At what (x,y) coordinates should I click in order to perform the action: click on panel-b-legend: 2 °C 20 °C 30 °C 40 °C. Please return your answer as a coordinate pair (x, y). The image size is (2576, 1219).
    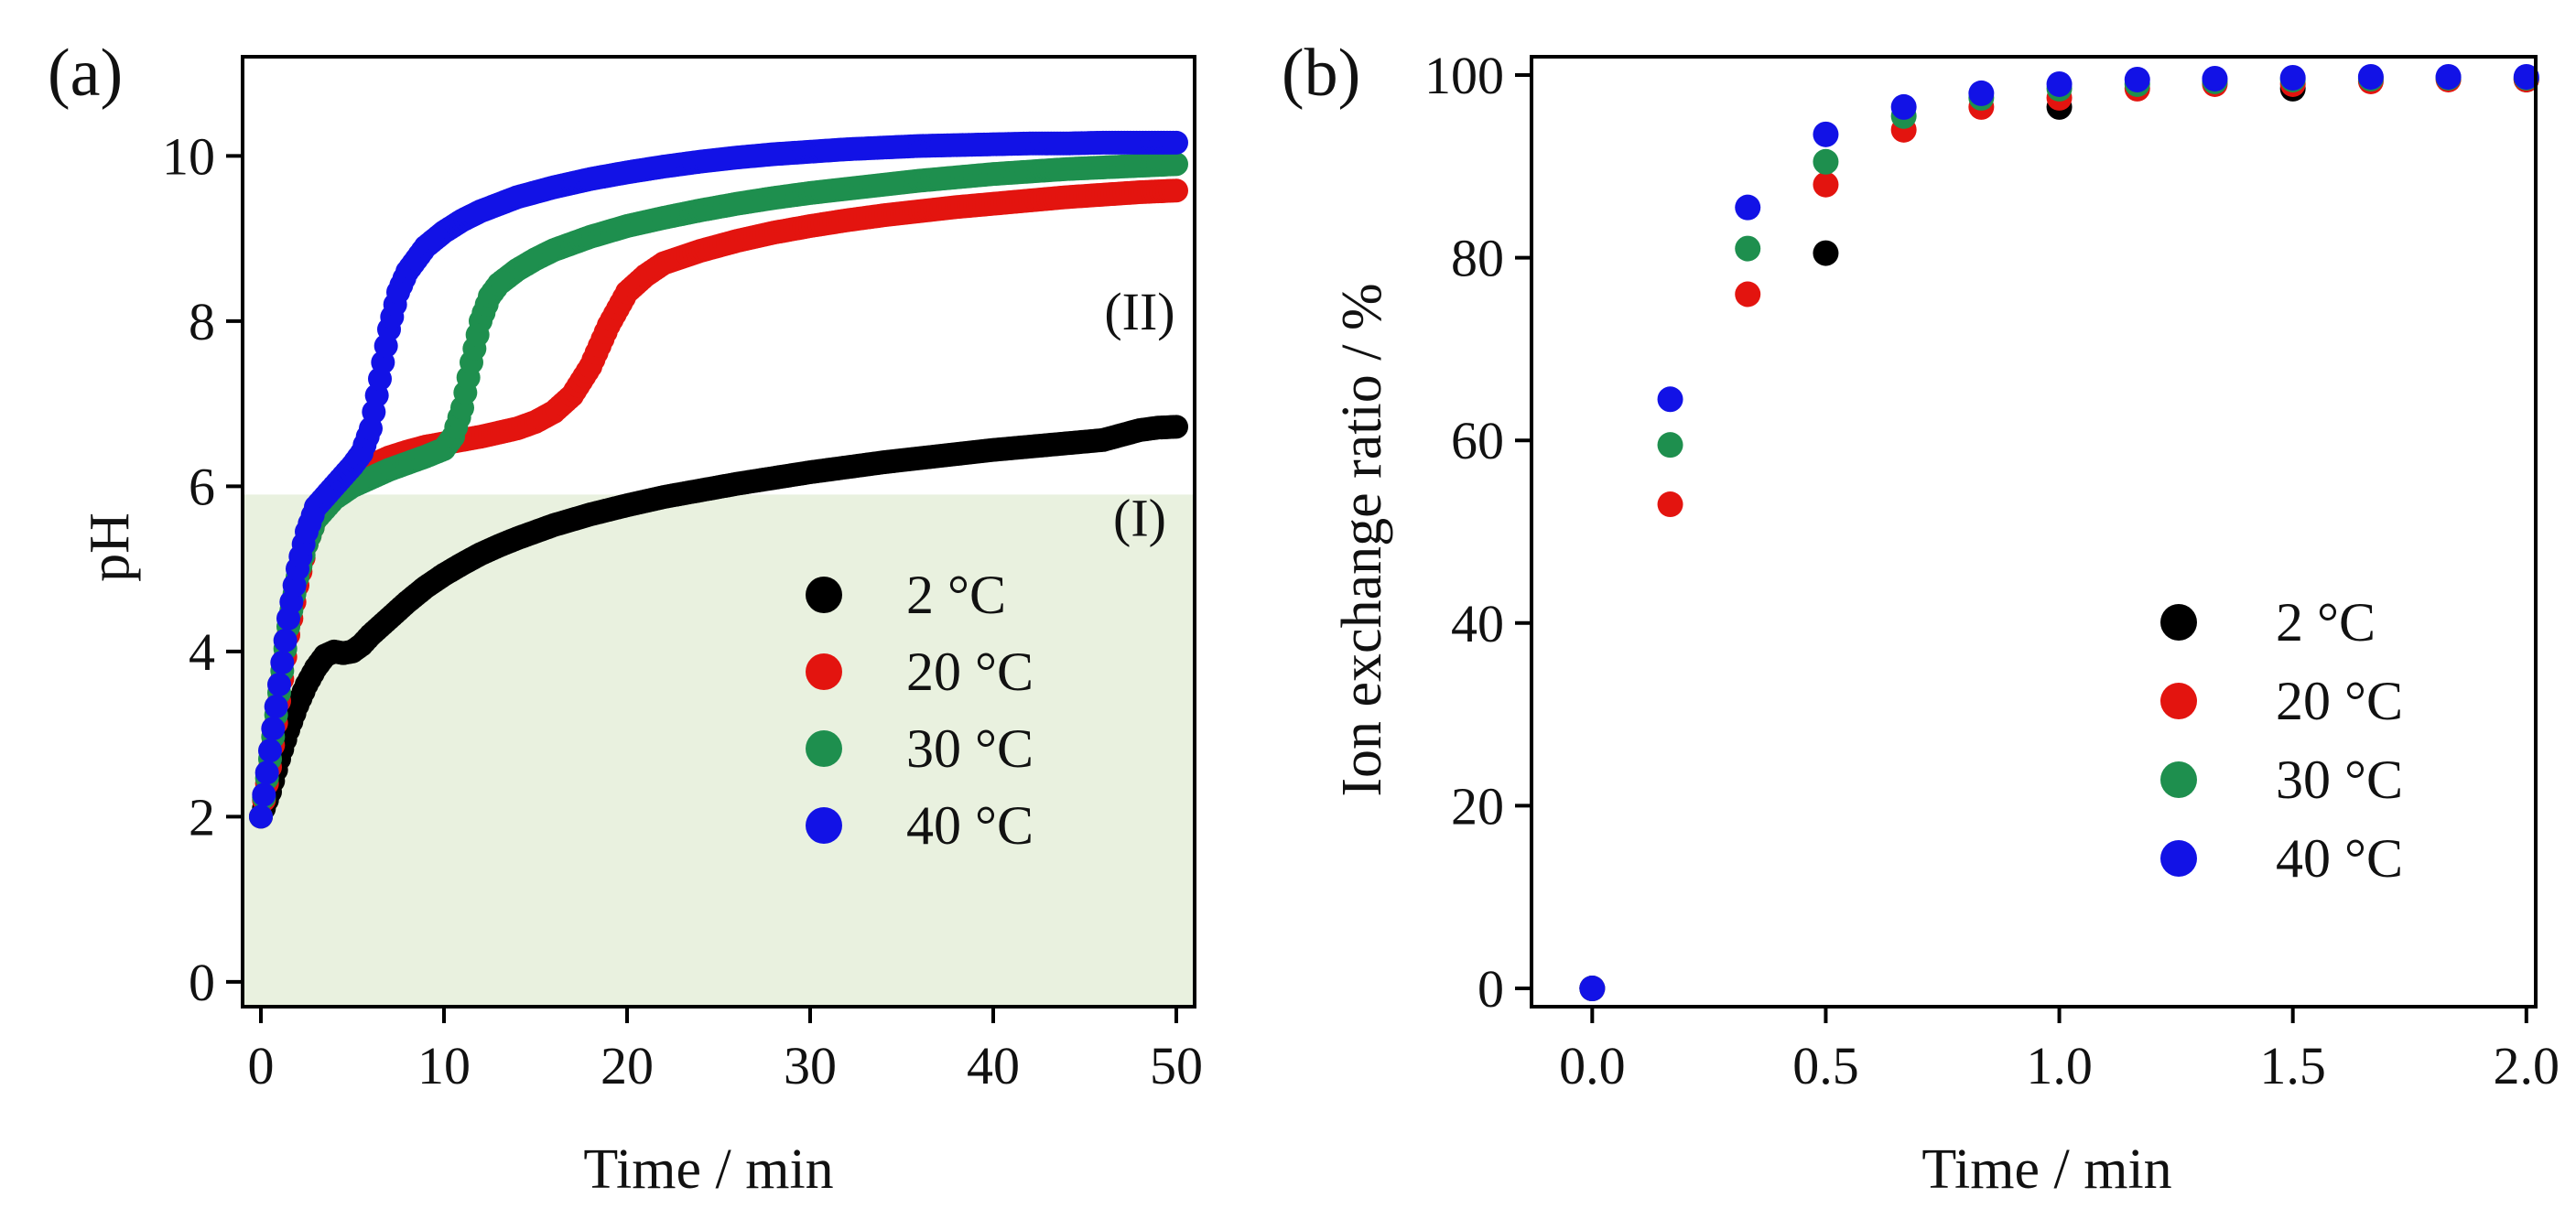
    Looking at the image, I should click on (2282, 740).